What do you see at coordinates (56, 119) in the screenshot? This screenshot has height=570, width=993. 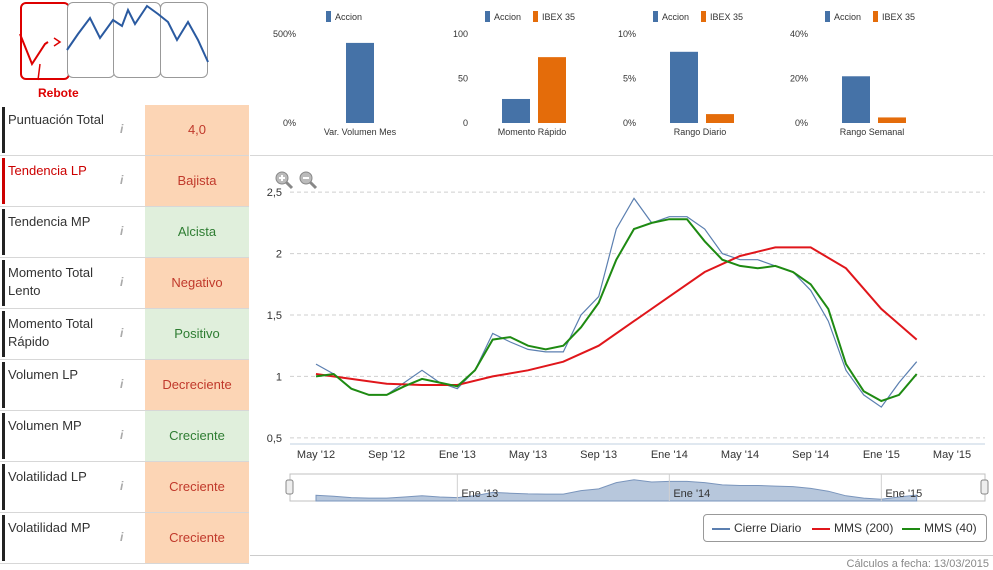 I see `indicator-label: Puntuación Total` at bounding box center [56, 119].